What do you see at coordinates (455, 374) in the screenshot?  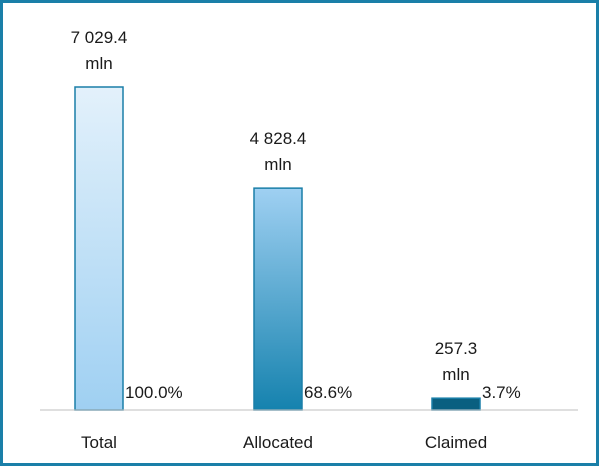 I see `value-unit-claimed: mln` at bounding box center [455, 374].